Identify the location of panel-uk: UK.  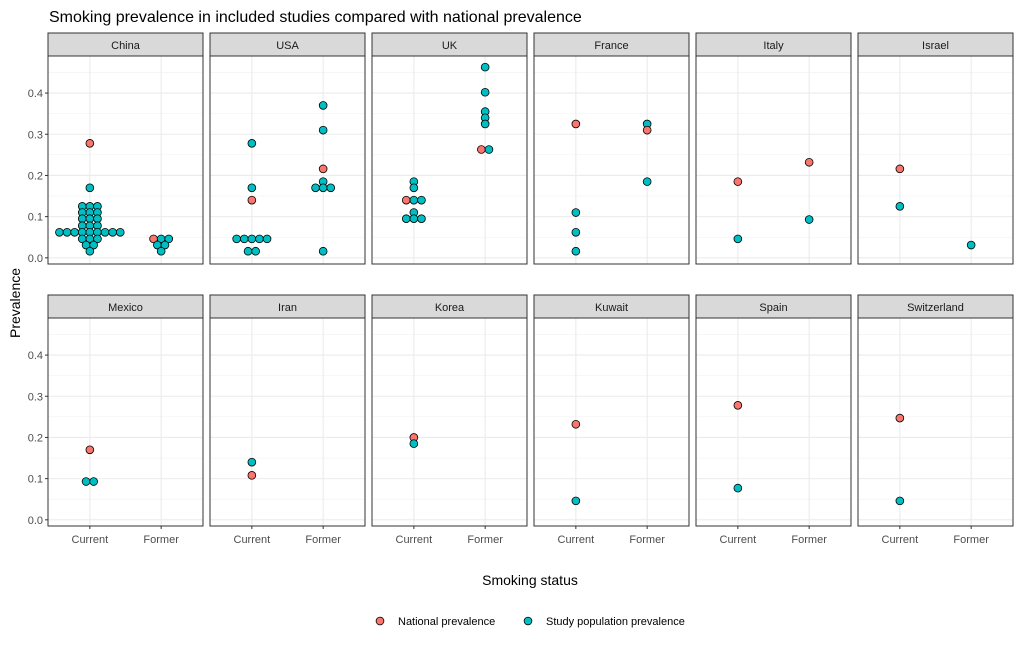
(449, 148).